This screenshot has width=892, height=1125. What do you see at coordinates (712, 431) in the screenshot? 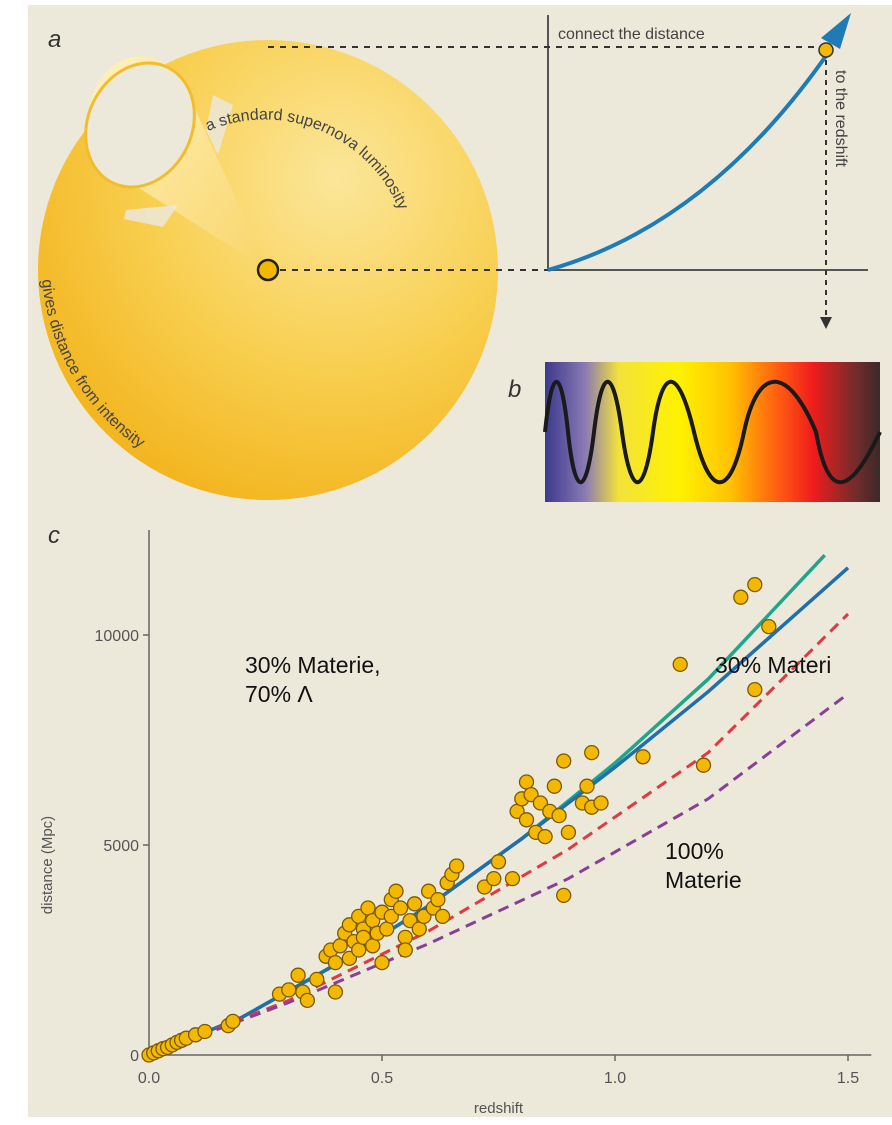
I see `wave` at bounding box center [712, 431].